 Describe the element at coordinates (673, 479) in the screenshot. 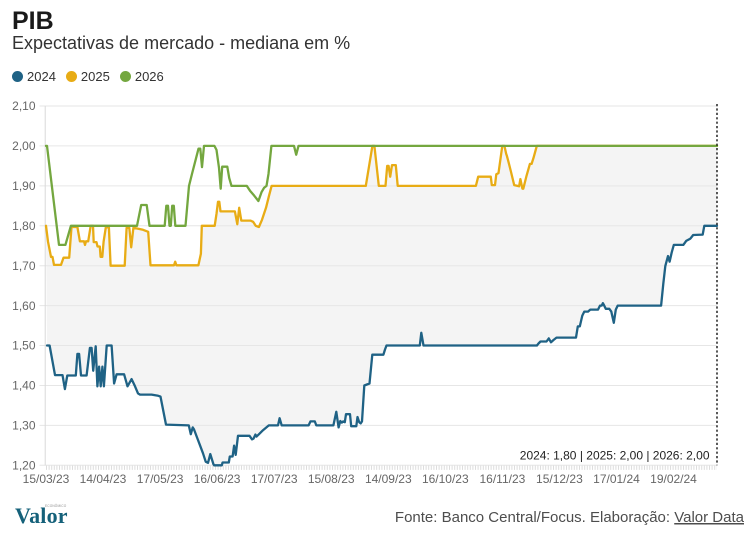

I see `svg-text: 19/02/24` at that location.